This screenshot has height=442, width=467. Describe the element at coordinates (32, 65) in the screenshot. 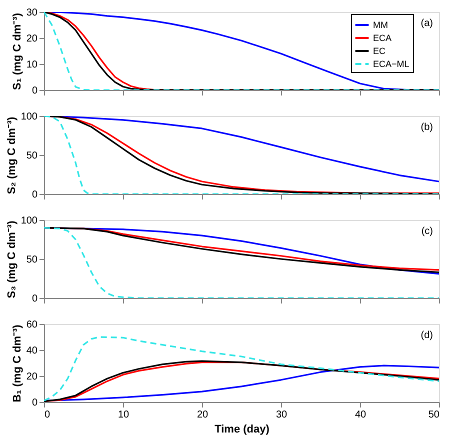

I see `y-tick-label: 10` at that location.